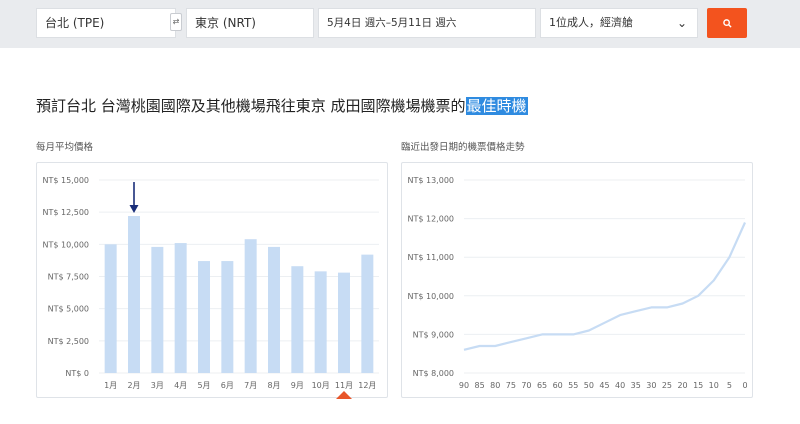 The image size is (800, 424). What do you see at coordinates (66, 212) in the screenshot?
I see `bar-y-tick-label: NT$ 12,500` at bounding box center [66, 212].